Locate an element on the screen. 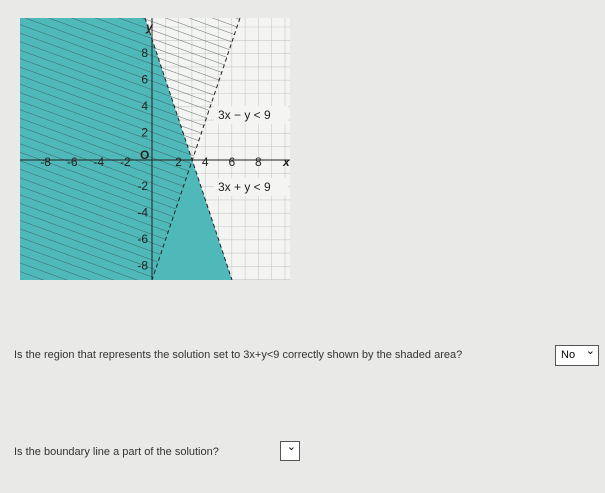  y-tick-label: 8 is located at coordinates (144, 53).